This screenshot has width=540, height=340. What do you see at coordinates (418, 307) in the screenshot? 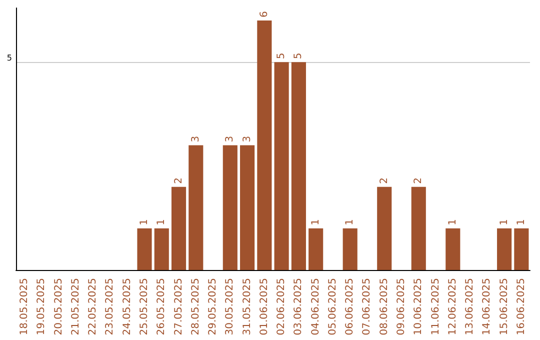
I see `x-tick-label: 10.06.2025` at bounding box center [418, 307].